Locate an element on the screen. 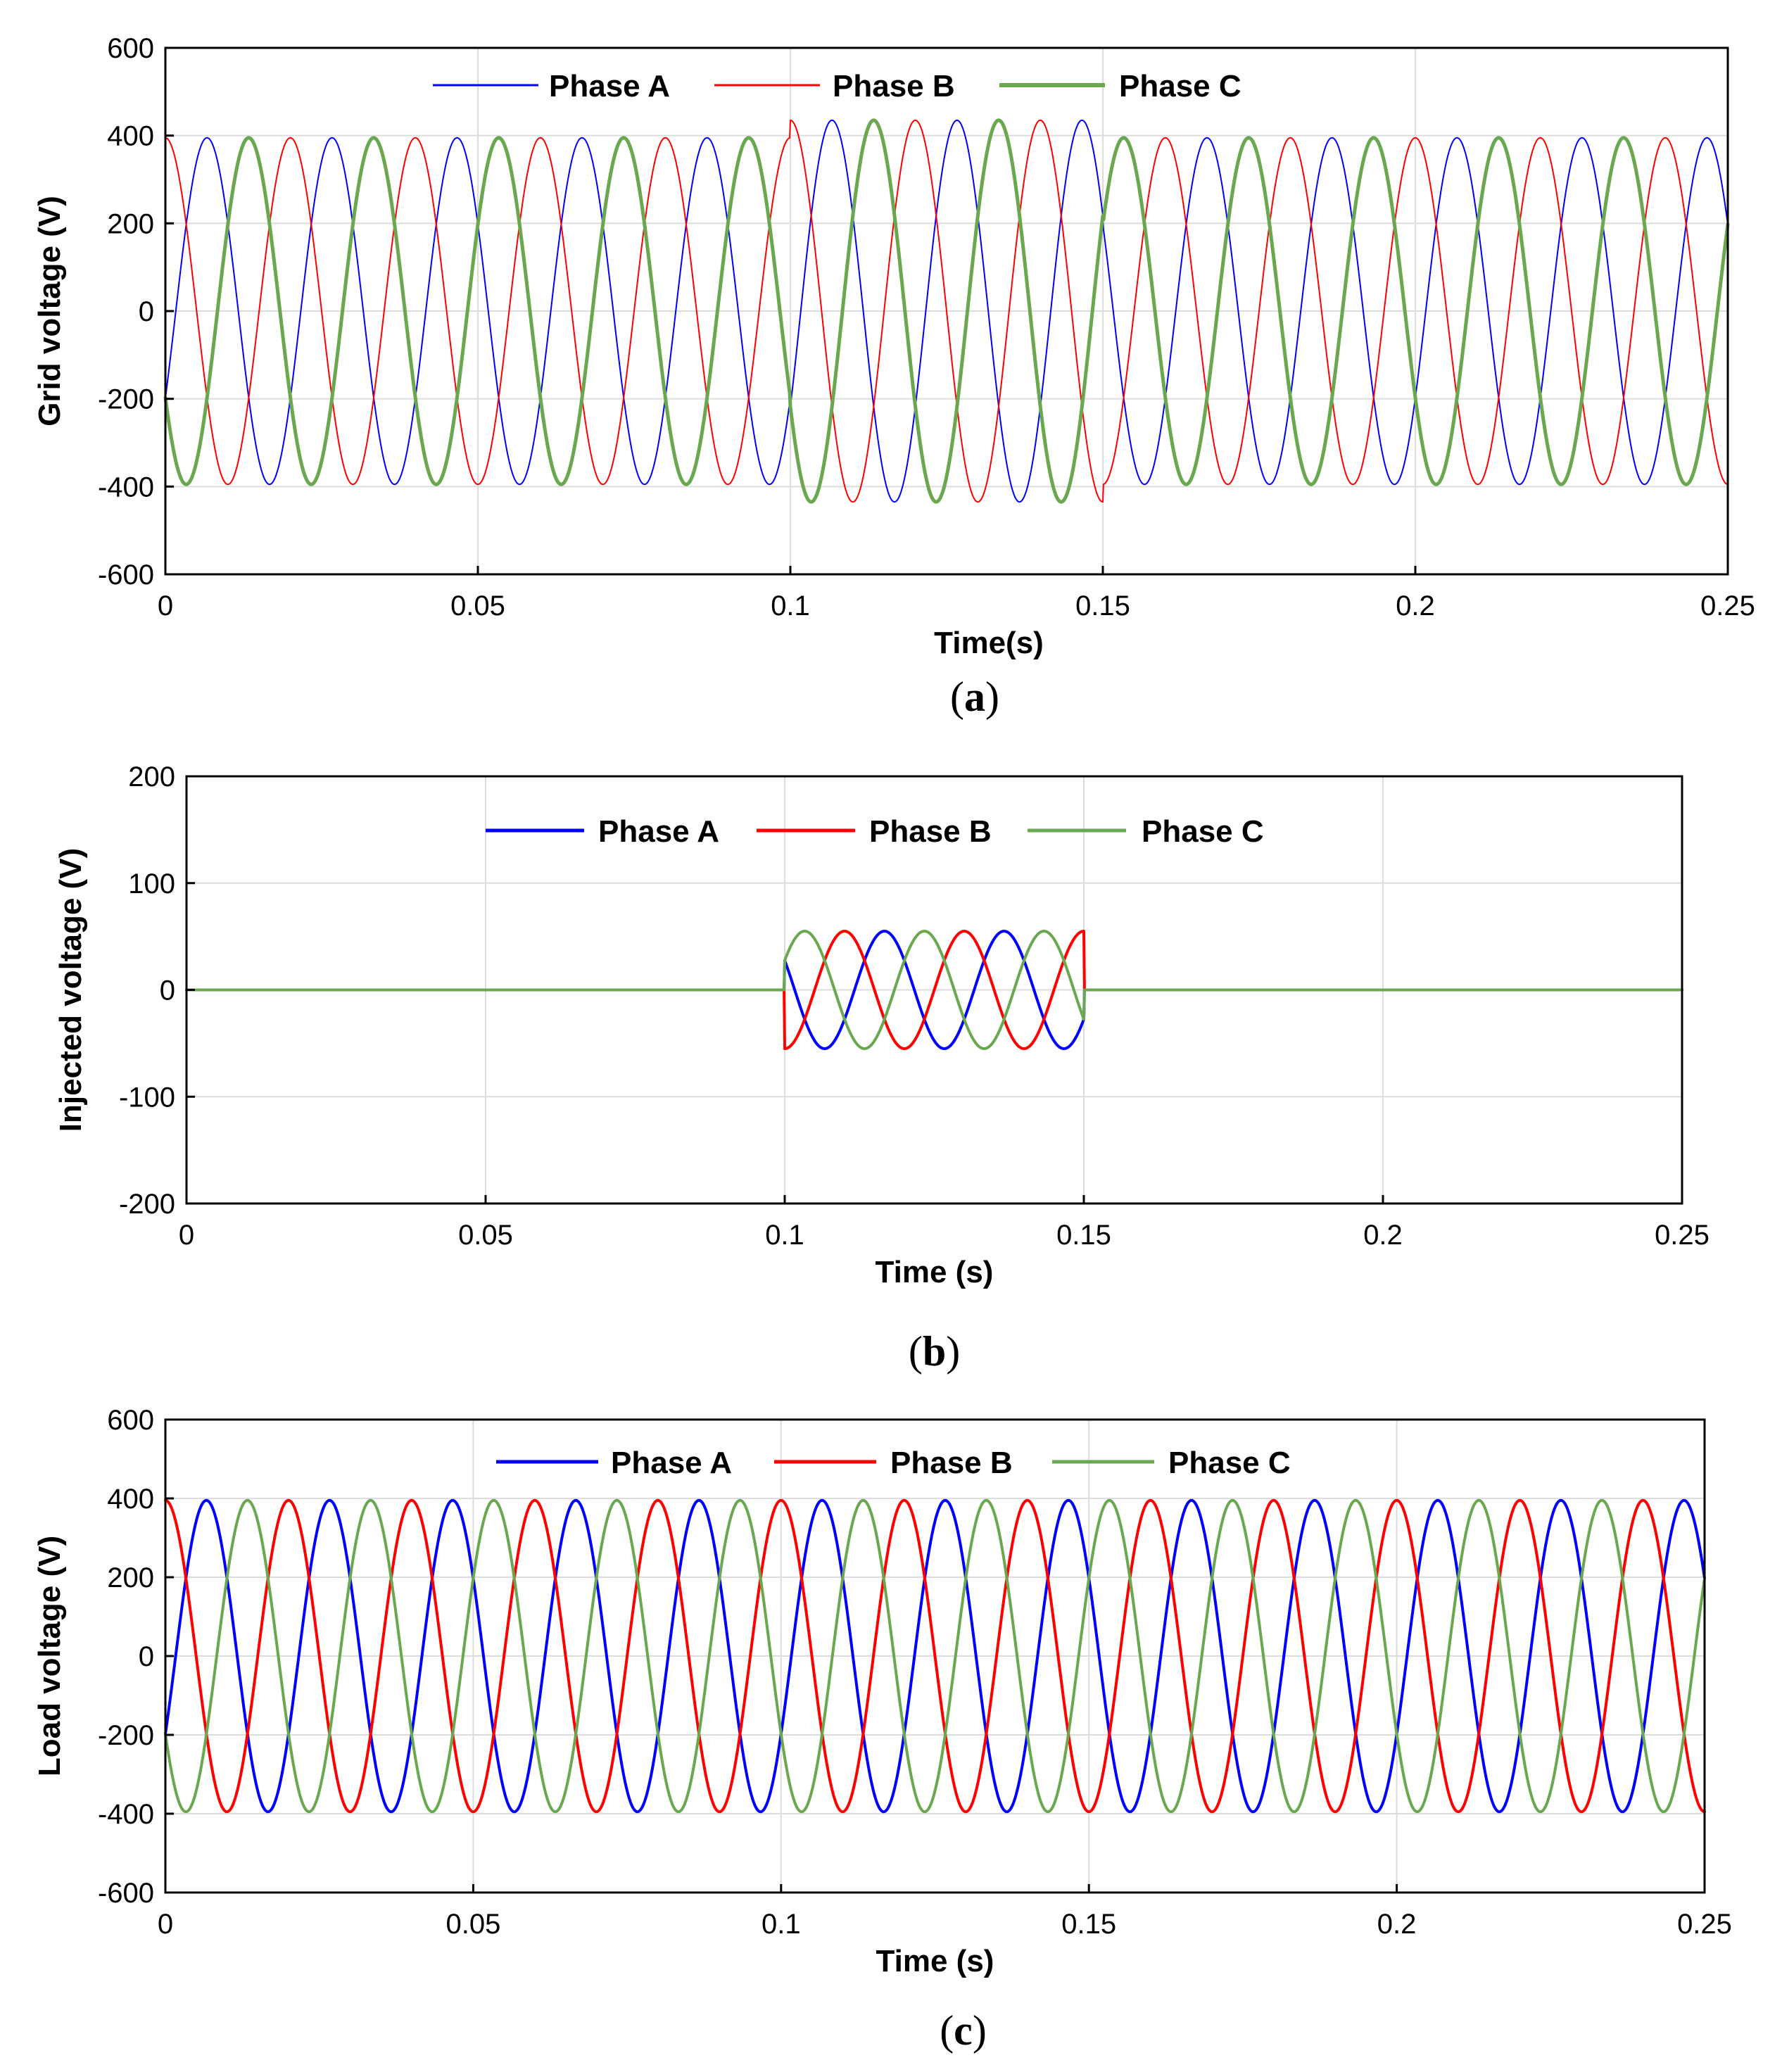 The width and height of the screenshot is (1782, 2072). panel-caption: (c) is located at coordinates (963, 2030).